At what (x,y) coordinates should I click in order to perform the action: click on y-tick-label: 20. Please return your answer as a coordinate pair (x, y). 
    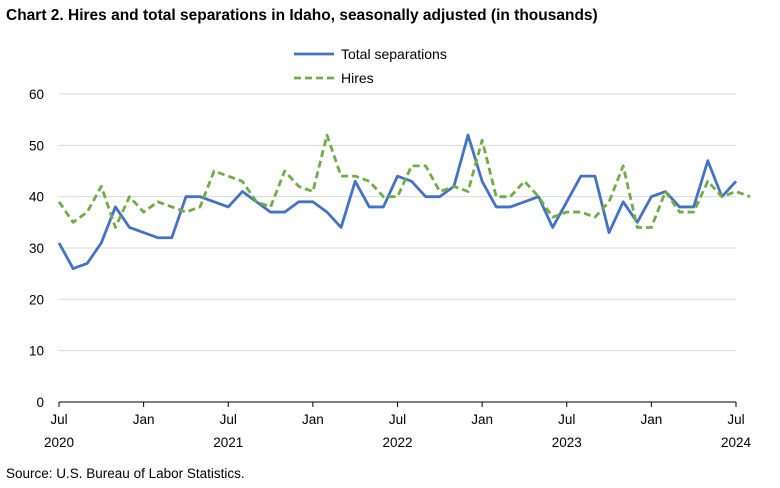
    Looking at the image, I should click on (36, 299).